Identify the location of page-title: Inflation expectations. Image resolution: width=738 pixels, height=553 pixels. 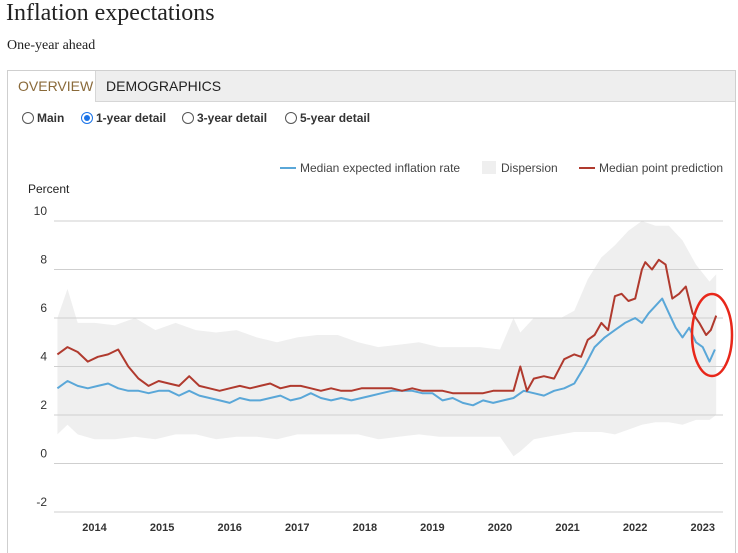
(110, 13).